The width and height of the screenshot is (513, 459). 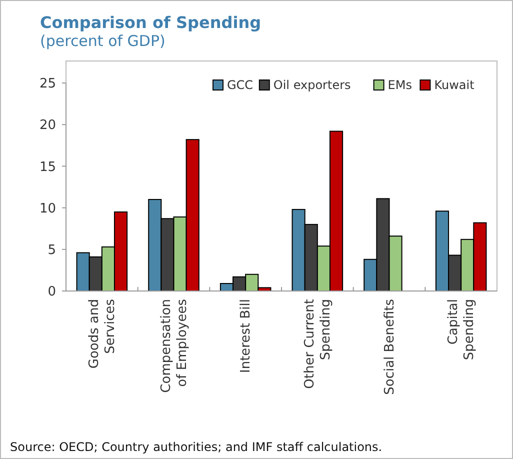 What do you see at coordinates (454, 85) in the screenshot?
I see `legend-label: Kuwait` at bounding box center [454, 85].